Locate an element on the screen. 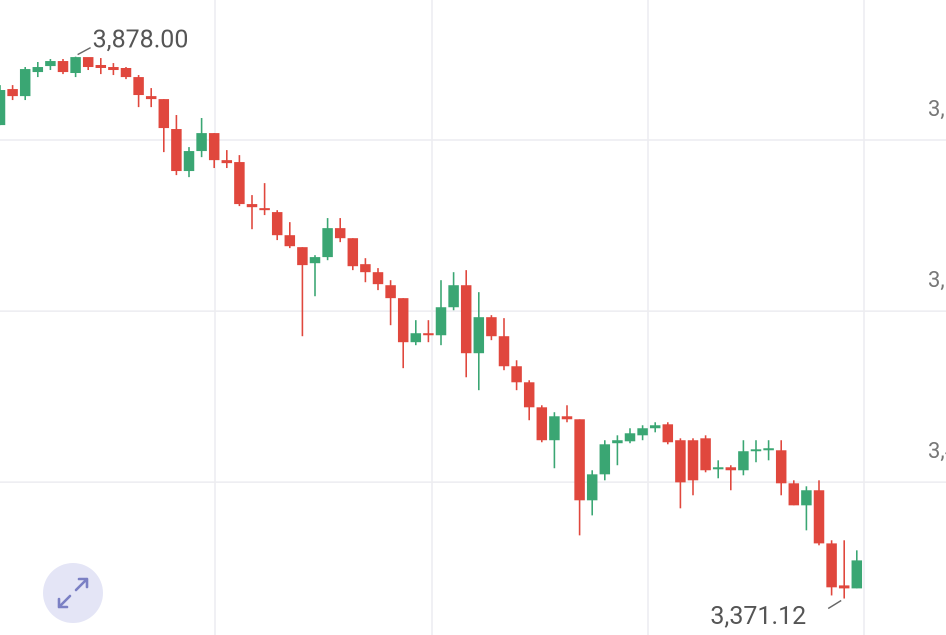 The height and width of the screenshot is (635, 946). y-tick-label: 3,640.00 is located at coordinates (937, 280).